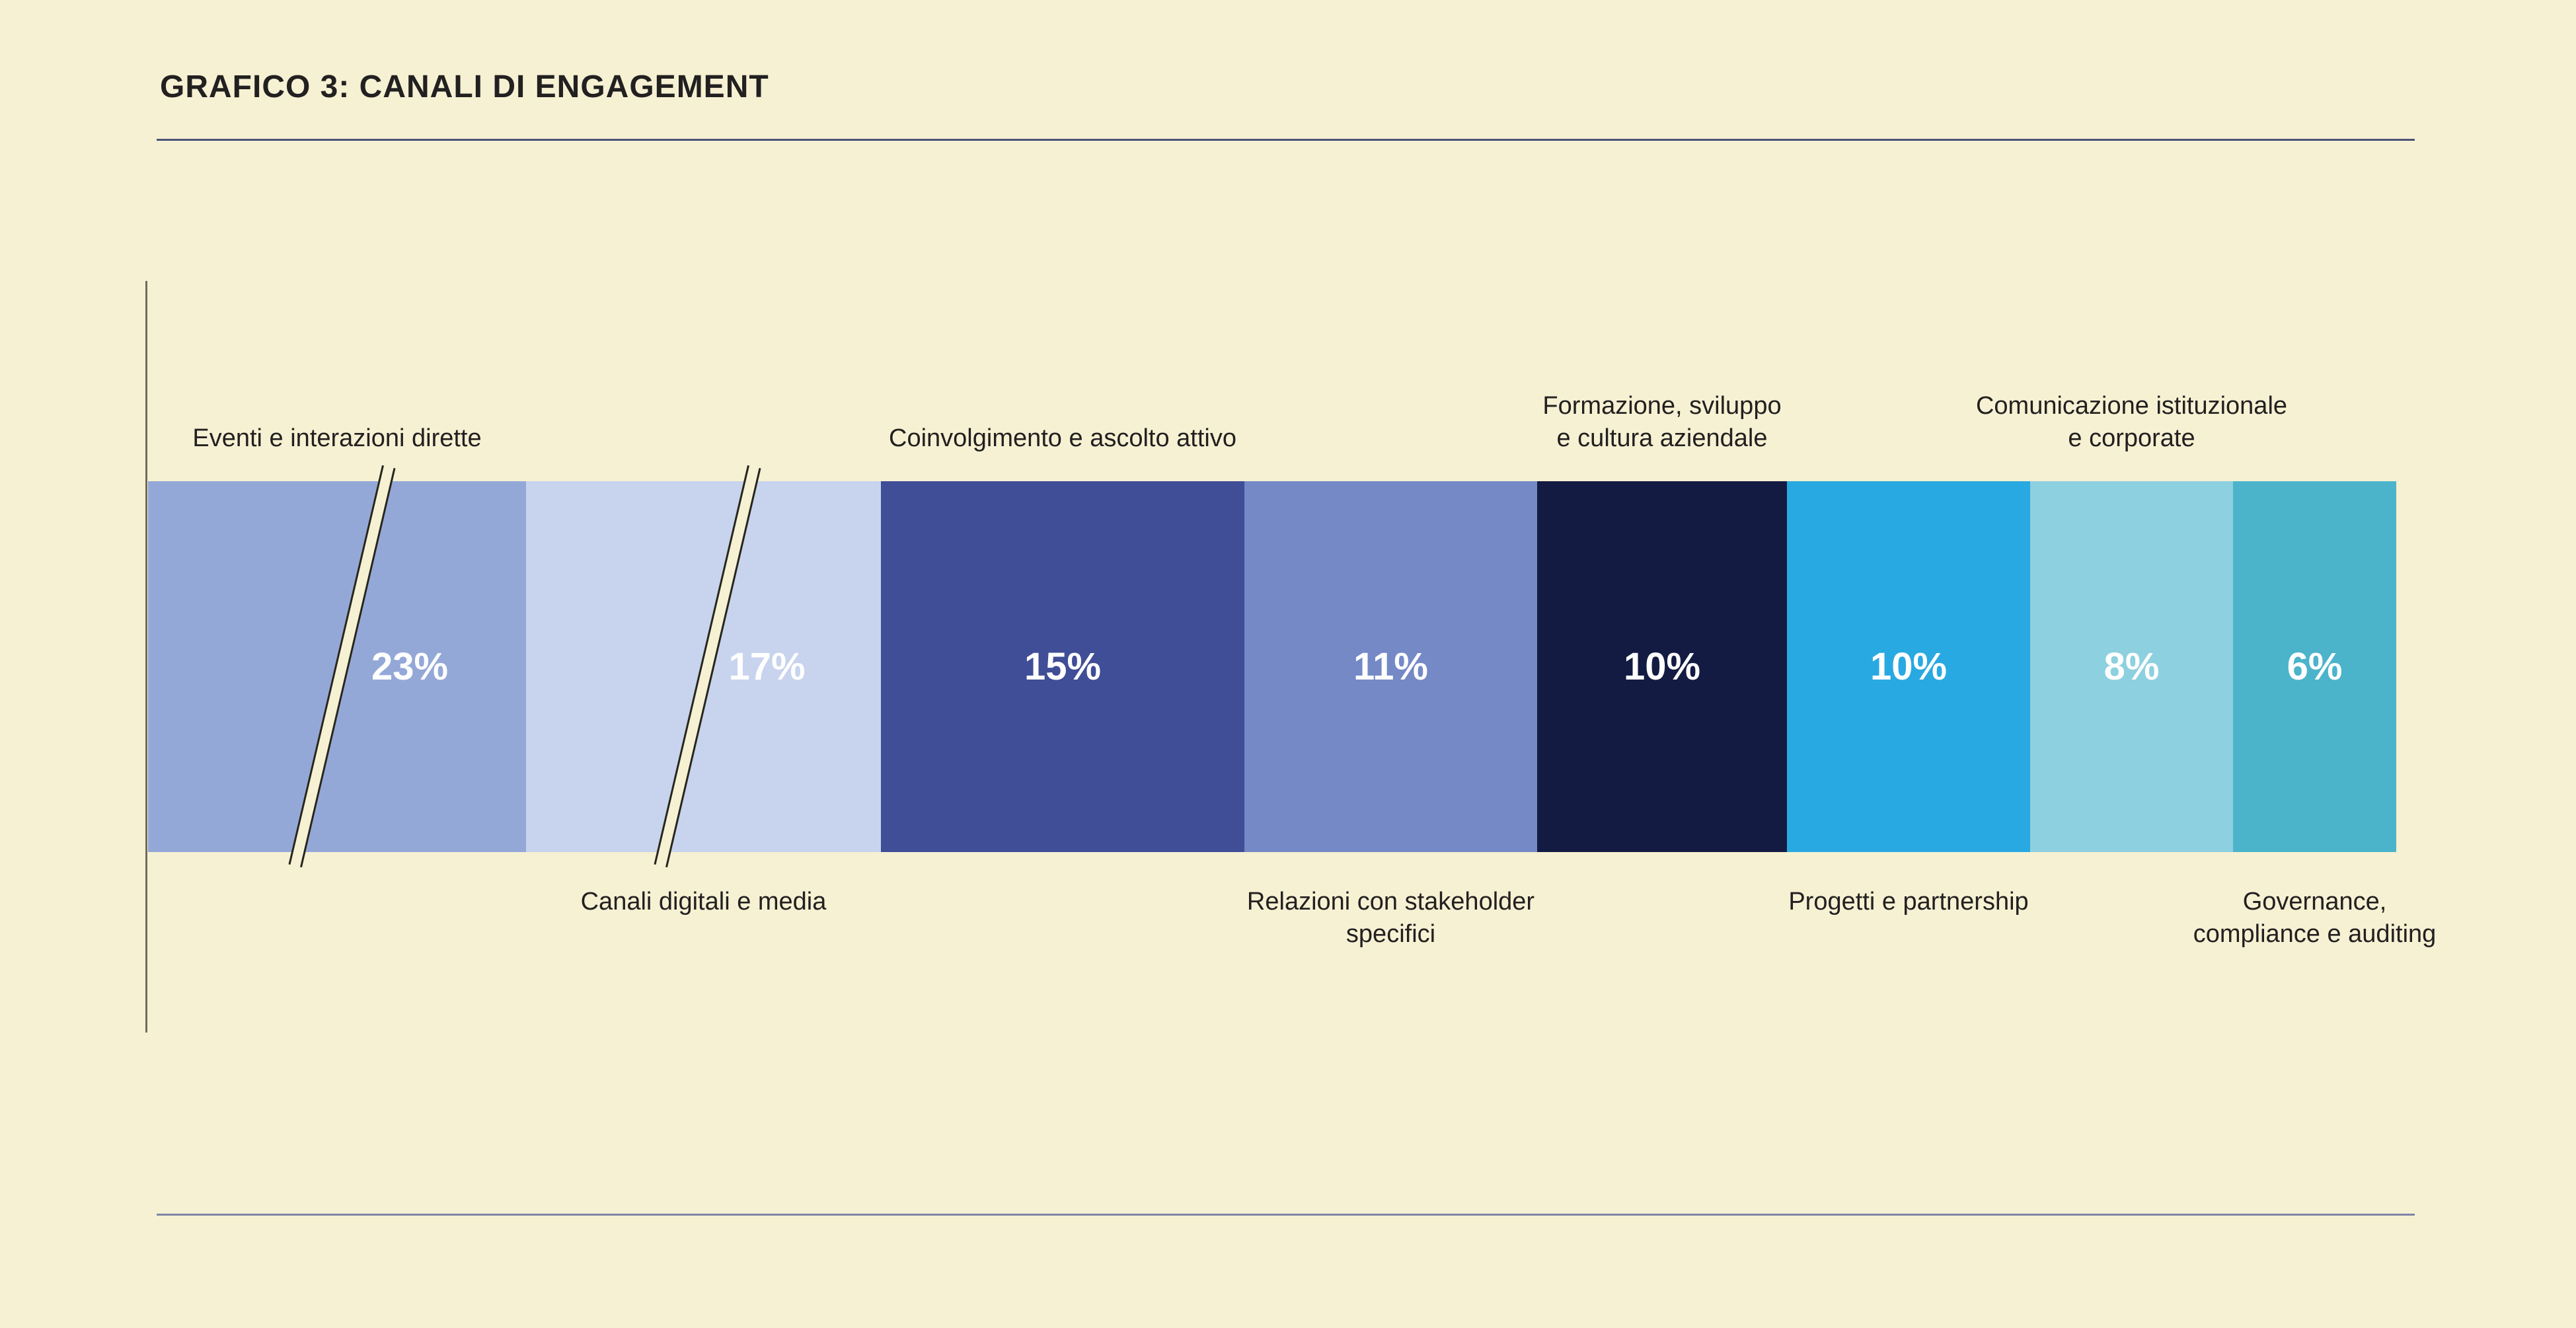  What do you see at coordinates (1286, 140) in the screenshot?
I see `top-rule` at bounding box center [1286, 140].